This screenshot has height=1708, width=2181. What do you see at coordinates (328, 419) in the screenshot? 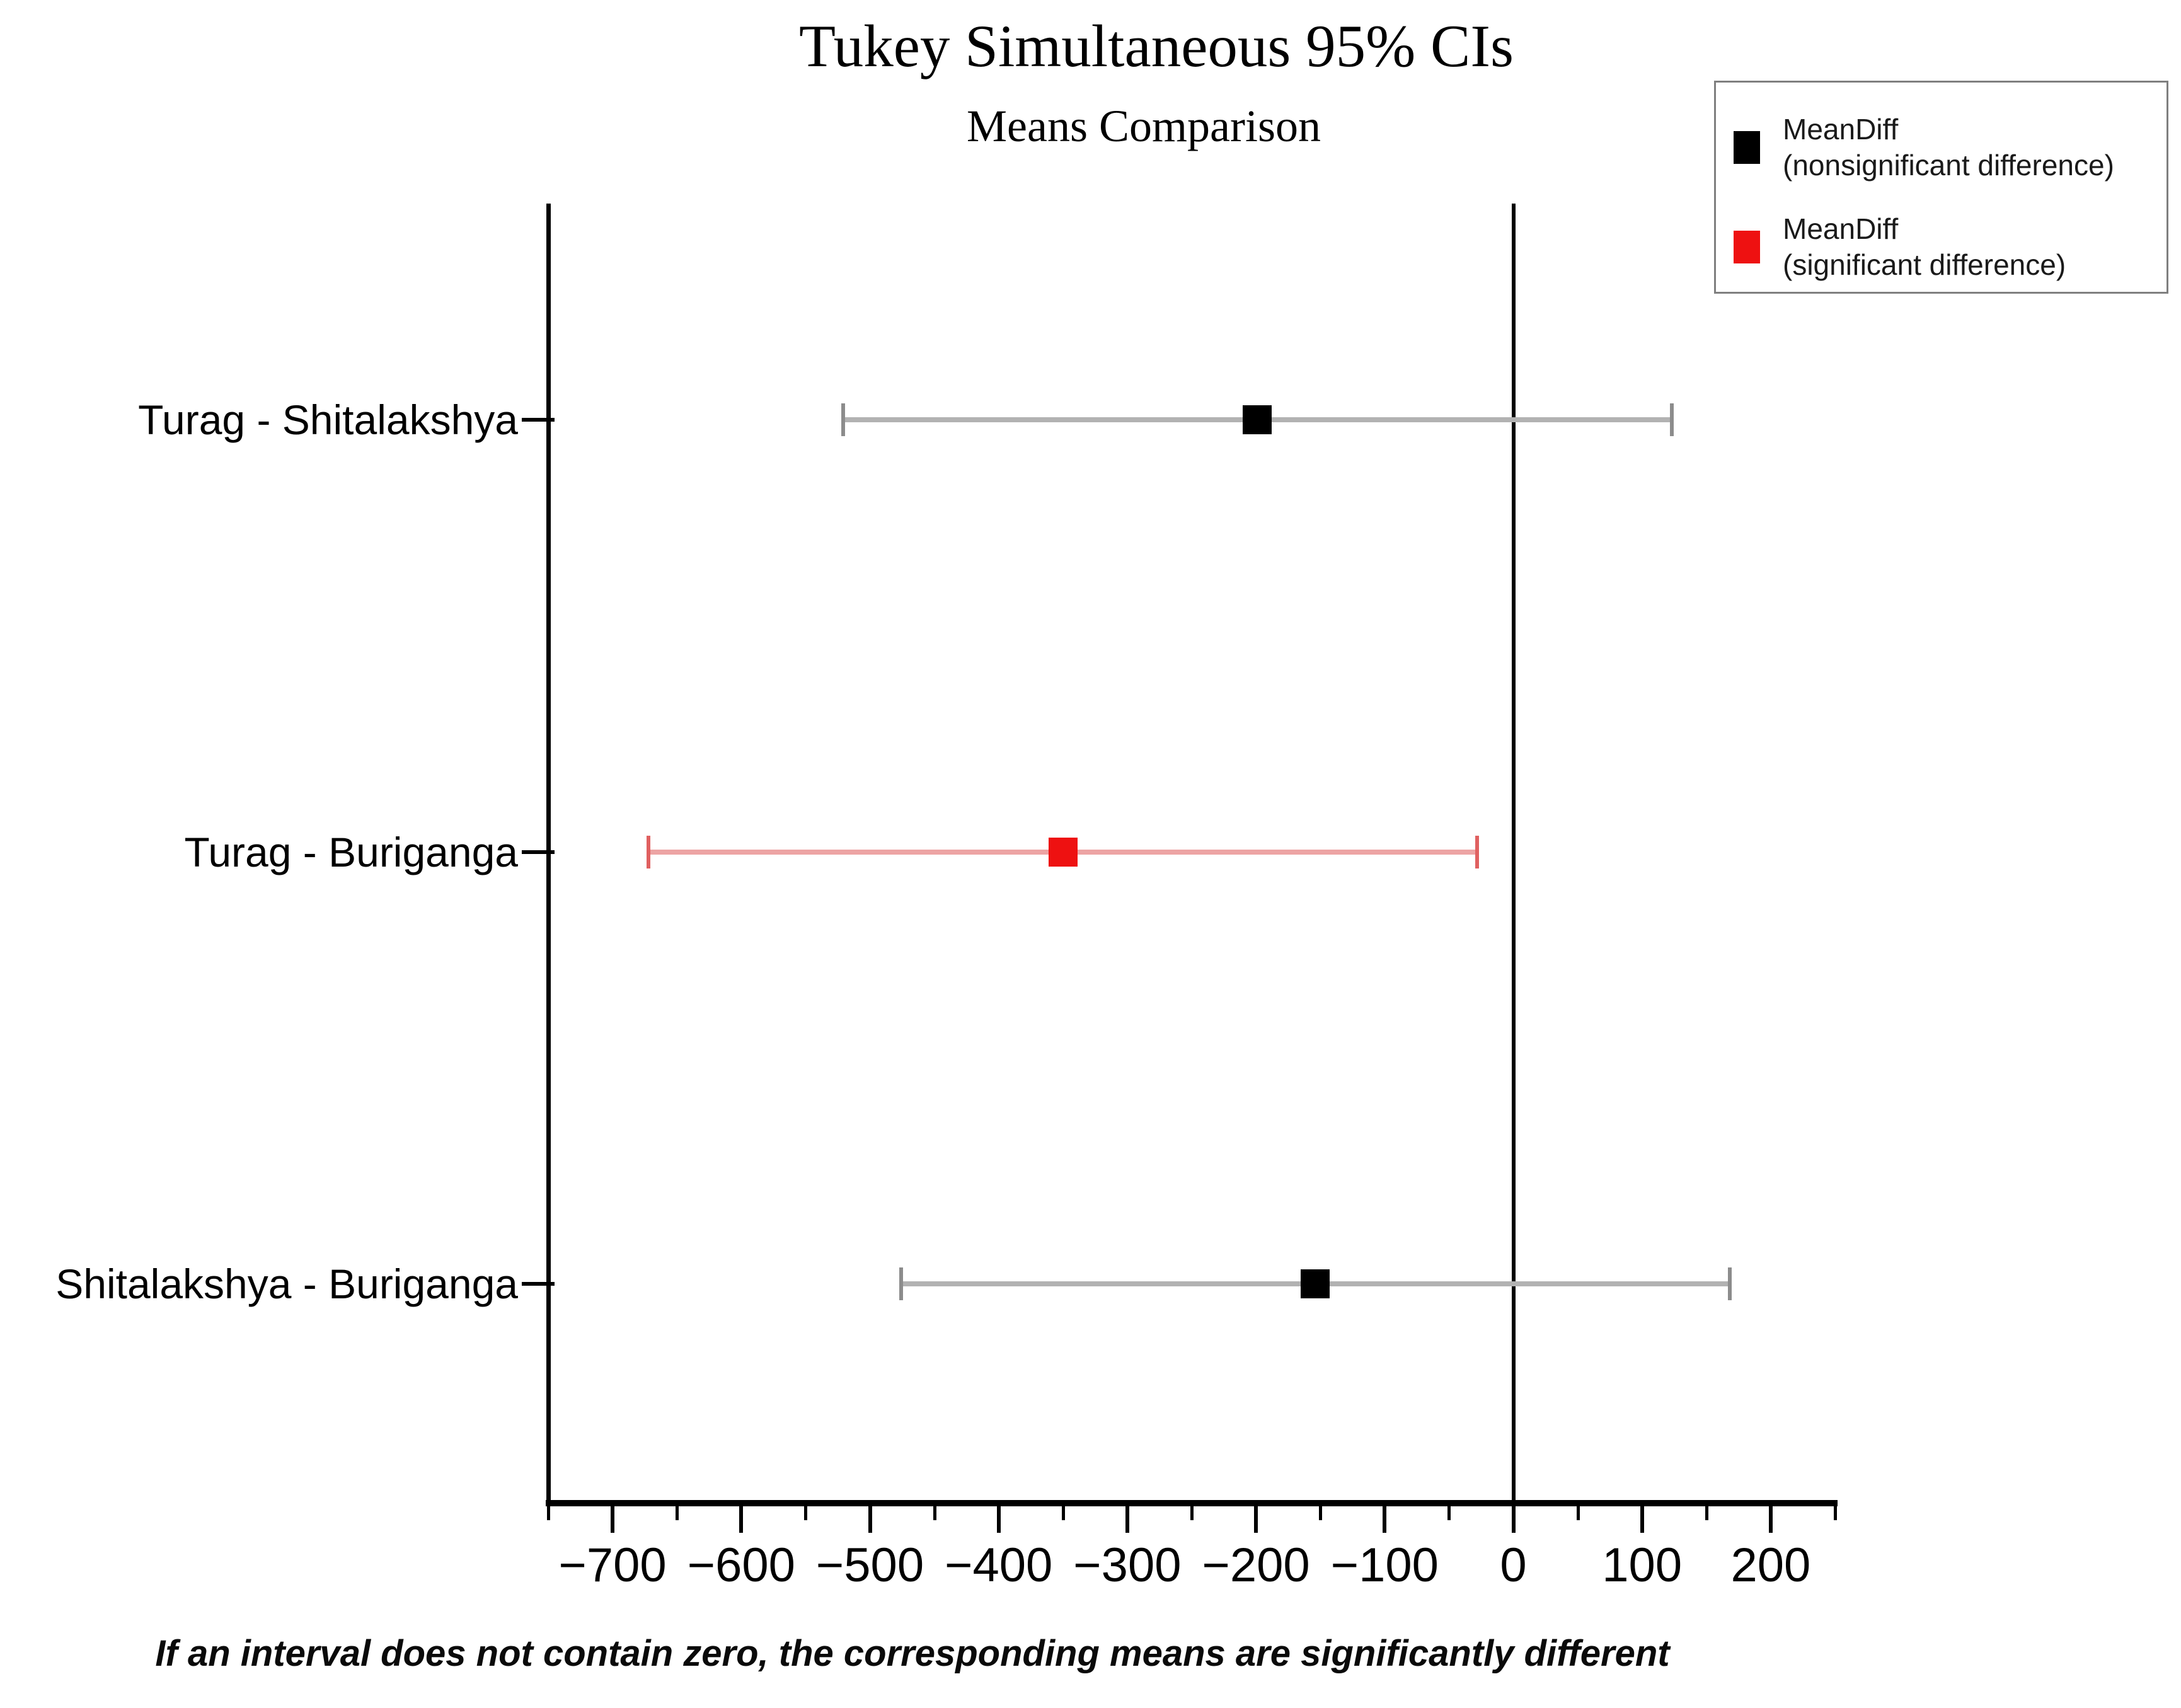
I see `y-category-label: Turag - Shitalakshya` at bounding box center [328, 419].